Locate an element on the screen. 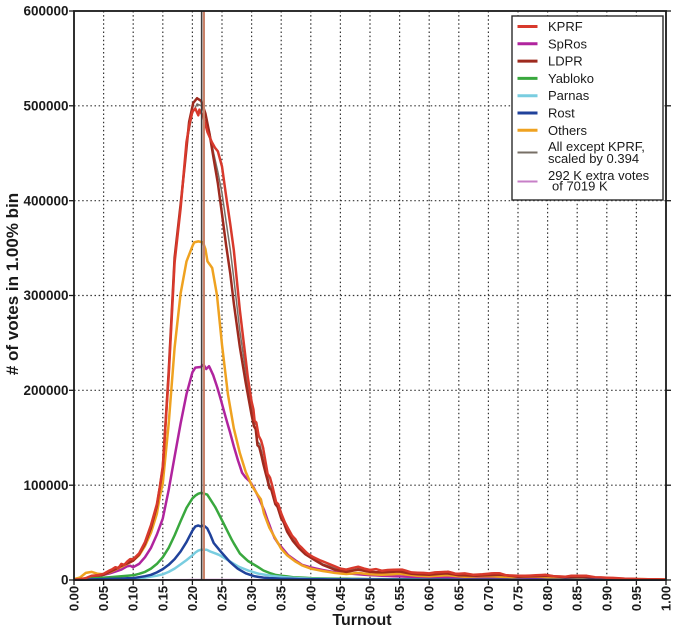 The width and height of the screenshot is (679, 637). svg-text: 0.85 is located at coordinates (577, 598).